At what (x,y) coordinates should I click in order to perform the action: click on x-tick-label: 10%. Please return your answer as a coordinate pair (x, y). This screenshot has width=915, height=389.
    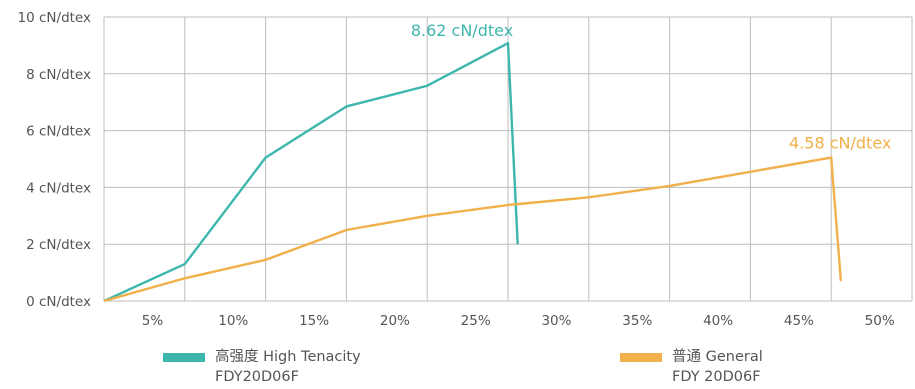
    Looking at the image, I should click on (233, 321).